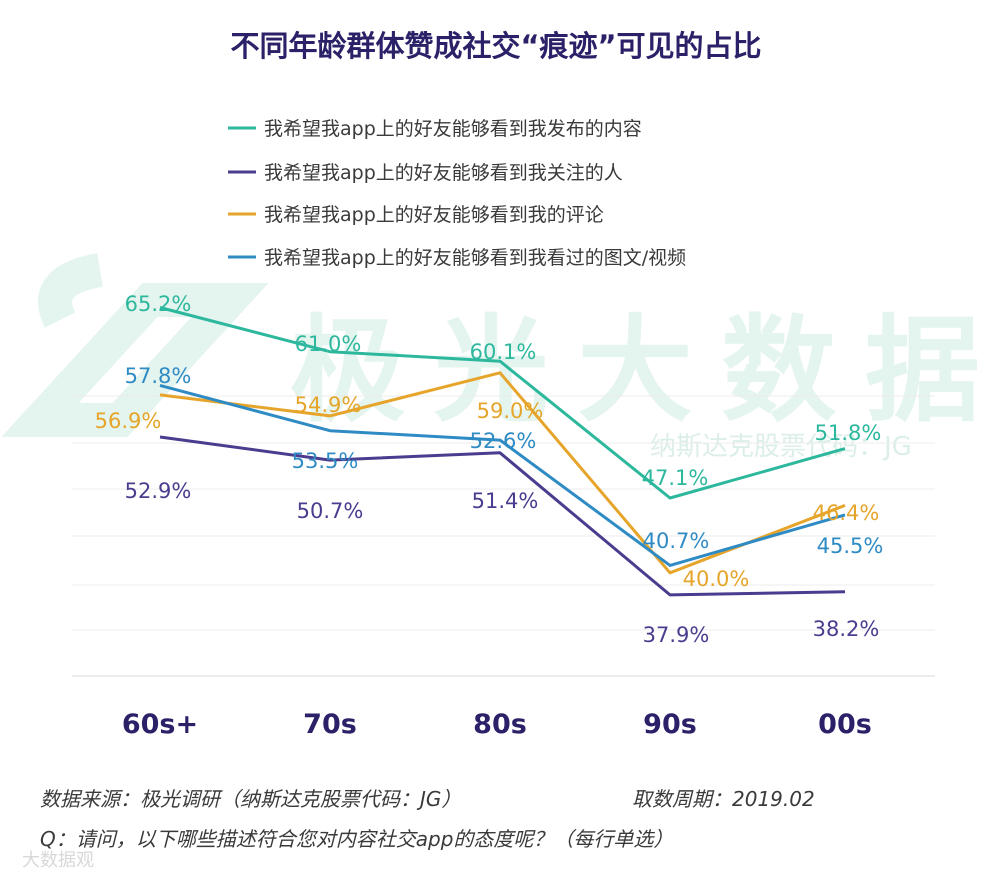 The height and width of the screenshot is (873, 993). Describe the element at coordinates (328, 344) in the screenshot. I see `data-label: 61.0%` at that location.